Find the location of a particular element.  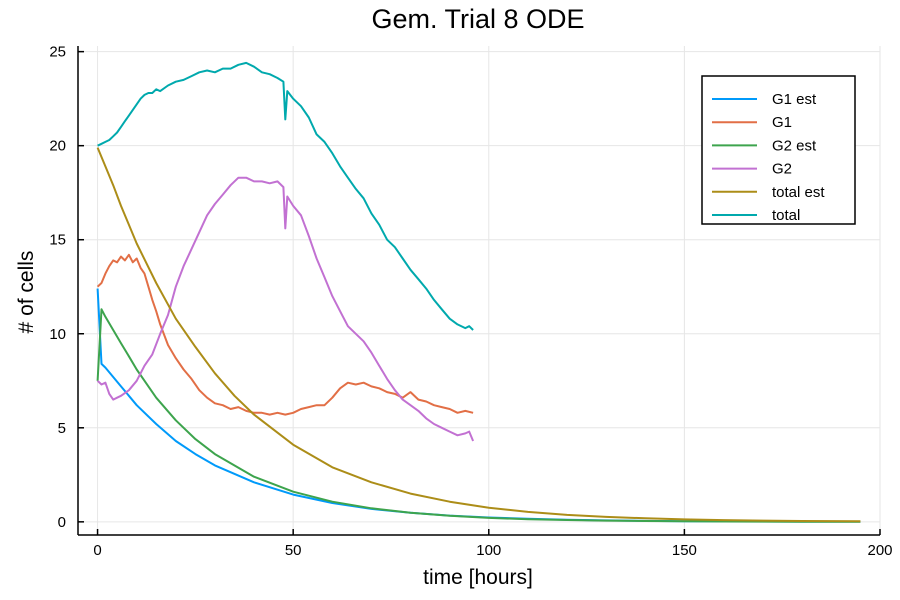

y-axis-label: # of cells is located at coordinates (26, 292).